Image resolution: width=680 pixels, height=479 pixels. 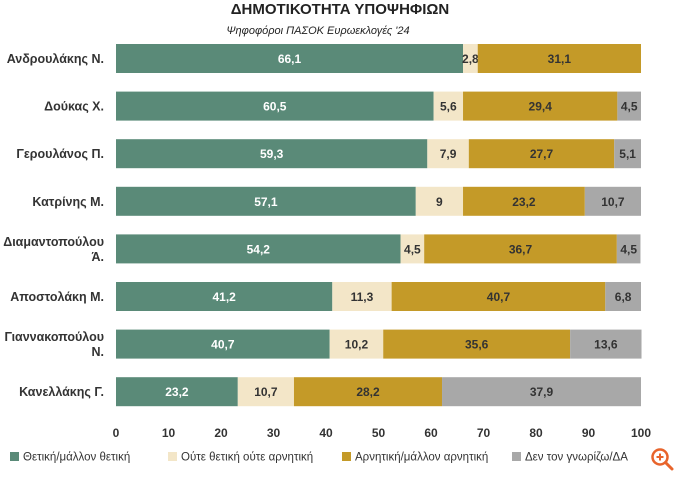 I want to click on category-label: Γιαννακοπούλου, so click(x=54, y=337).